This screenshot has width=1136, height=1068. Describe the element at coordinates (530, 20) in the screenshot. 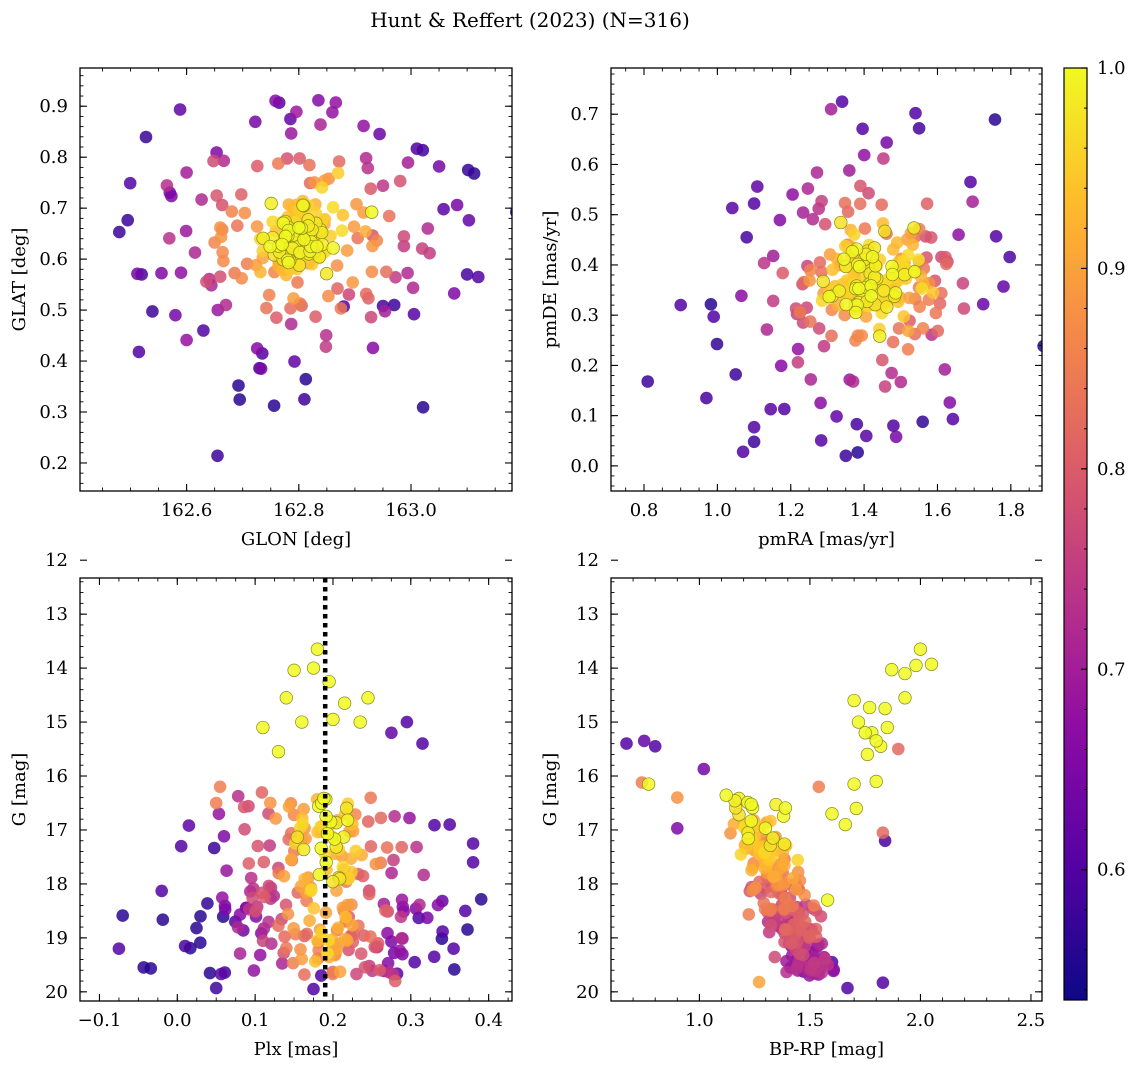

I see `figure-title: Hunt & Reffert (2023) (N=316)` at that location.